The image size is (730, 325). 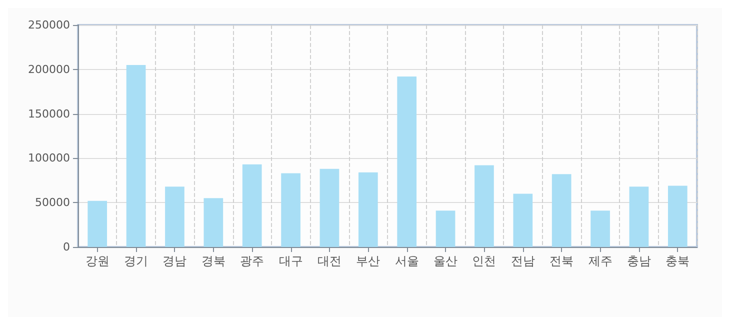 I want to click on x-tick-label: 충남, so click(x=638, y=261).